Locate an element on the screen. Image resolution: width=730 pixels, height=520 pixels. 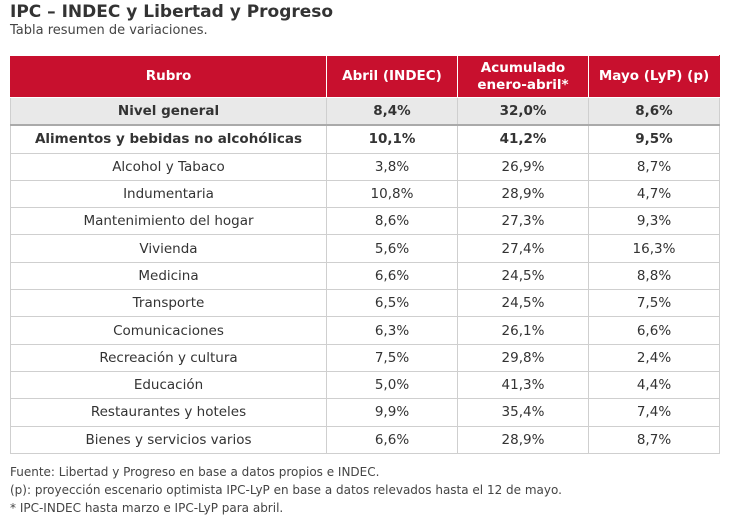
cell-abril: 6,3% is located at coordinates (392, 330).